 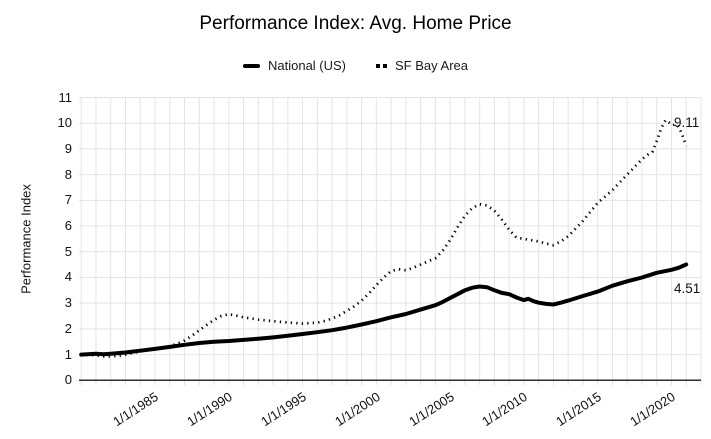 What do you see at coordinates (307, 65) in the screenshot?
I see `legend-label-national: National (US)` at bounding box center [307, 65].